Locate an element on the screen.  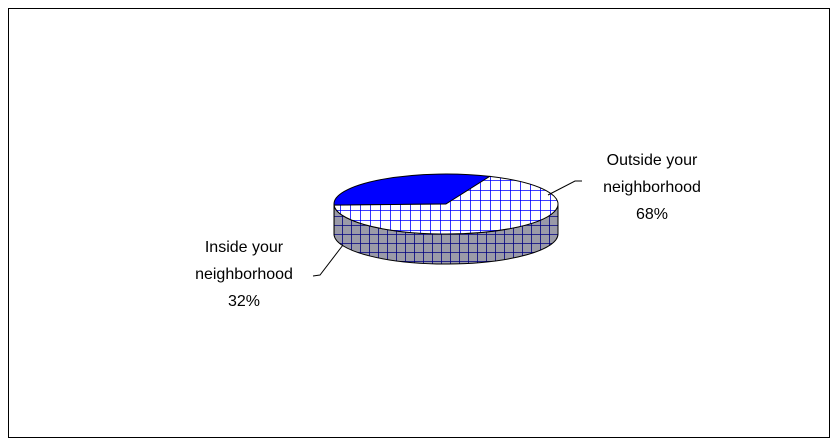
label-inside-percent: 32% is located at coordinates (244, 301).